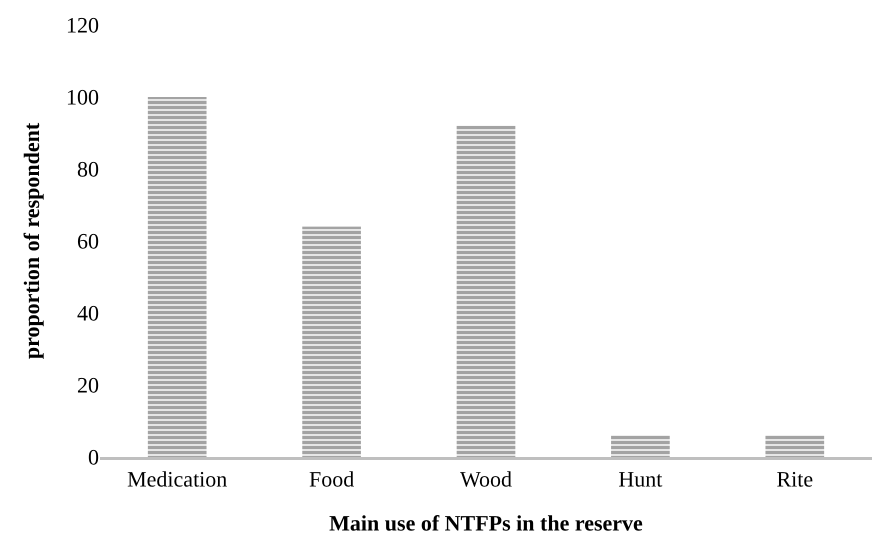  Describe the element at coordinates (331, 479) in the screenshot. I see `x-tick-label: Food` at that location.